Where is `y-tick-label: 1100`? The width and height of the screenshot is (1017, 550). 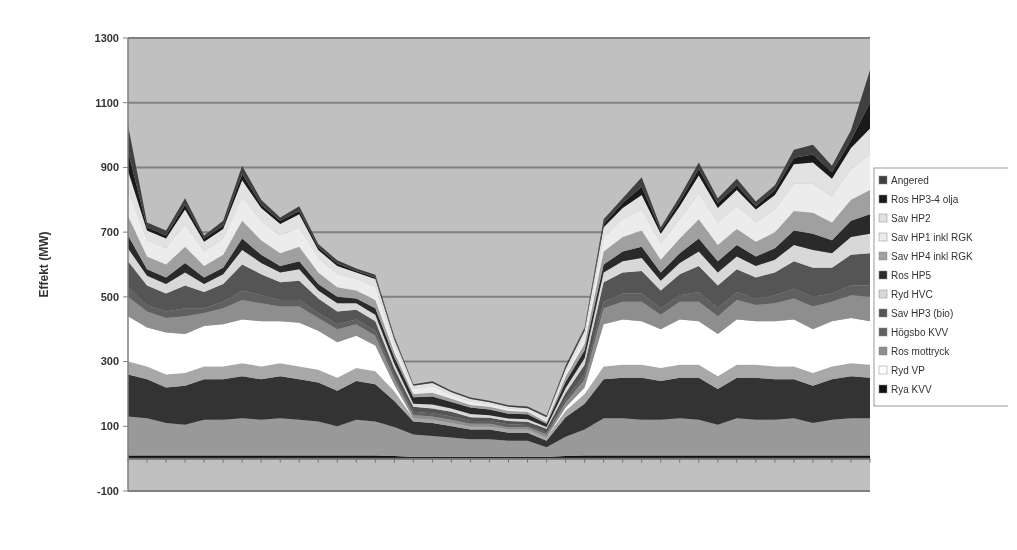
y-tick-label: 1100 is located at coordinates (107, 102).